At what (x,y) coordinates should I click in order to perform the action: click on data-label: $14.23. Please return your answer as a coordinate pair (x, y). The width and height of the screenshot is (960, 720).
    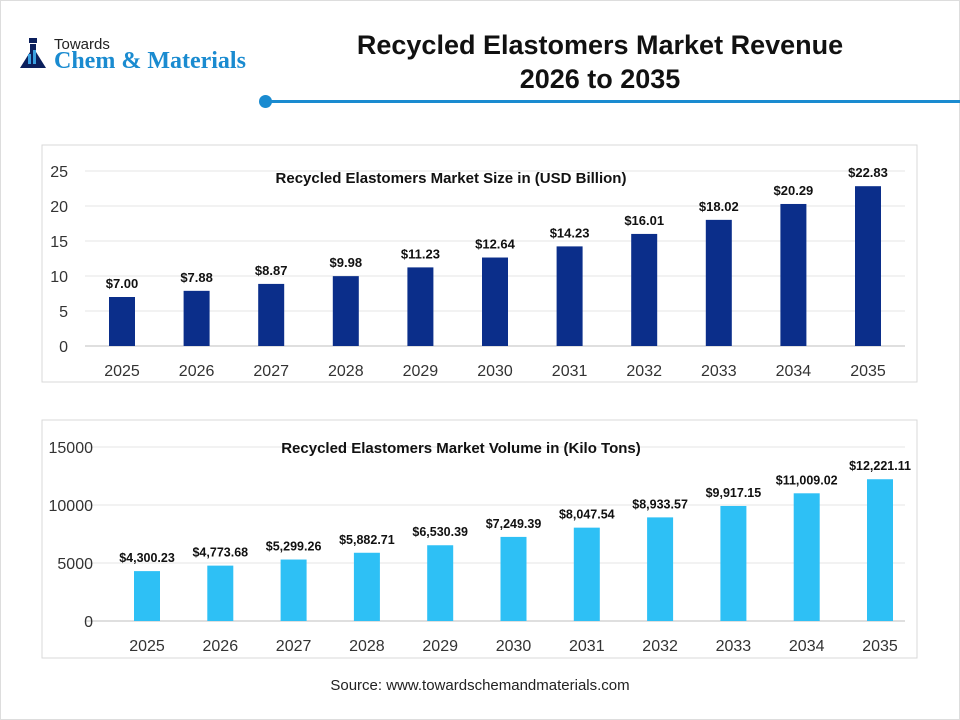
    Looking at the image, I should click on (570, 232).